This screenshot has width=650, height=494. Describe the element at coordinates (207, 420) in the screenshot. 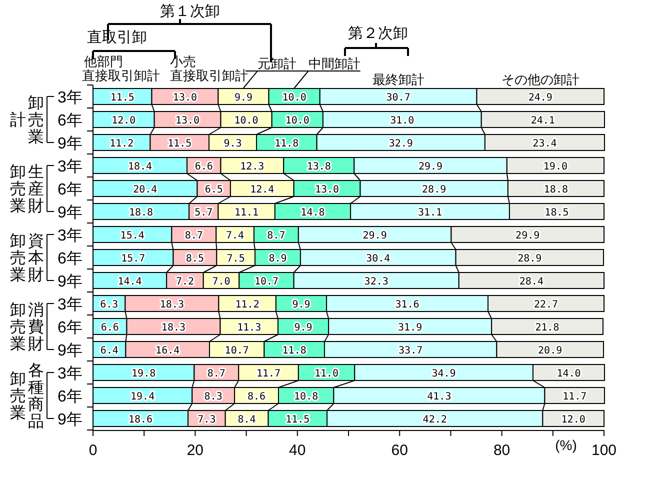

I see `data-label: 7.3` at that location.